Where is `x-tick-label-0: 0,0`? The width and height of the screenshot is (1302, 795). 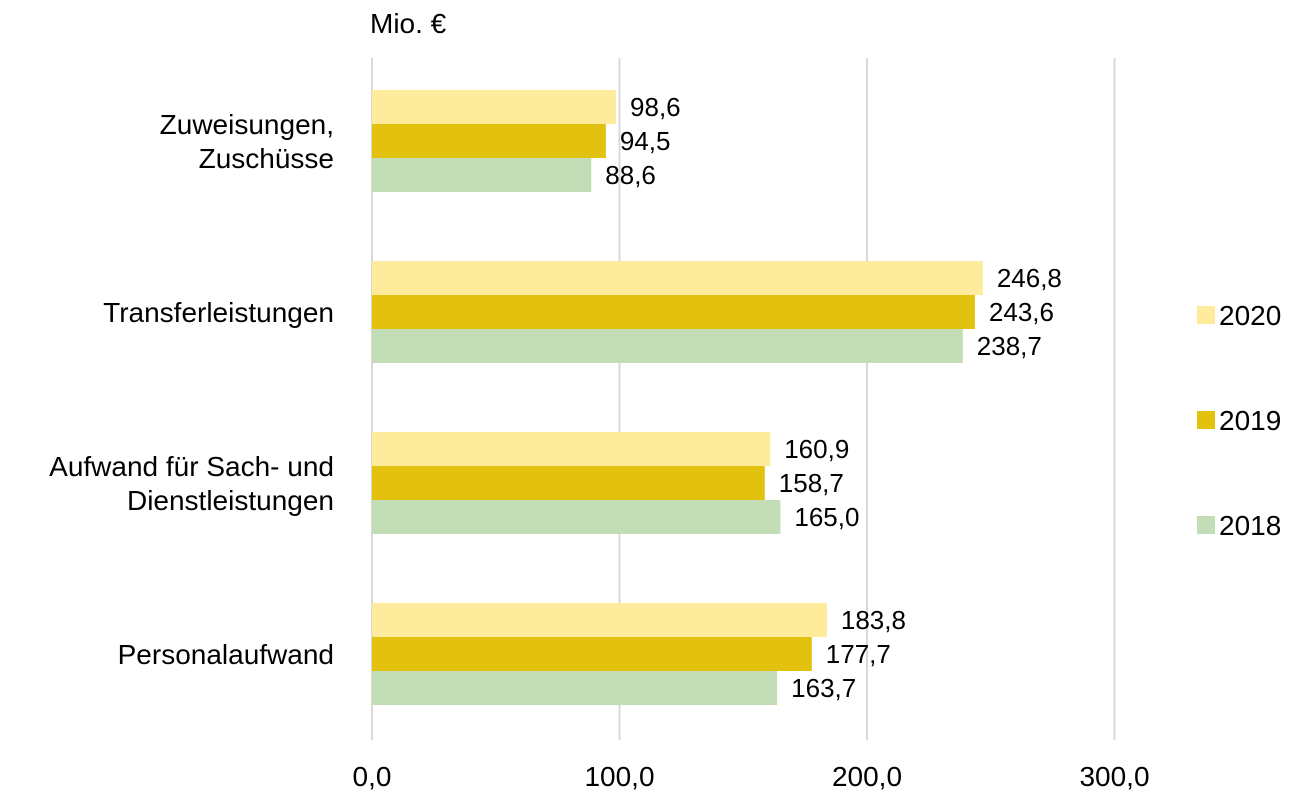
x-tick-label-0: 0,0 is located at coordinates (372, 776).